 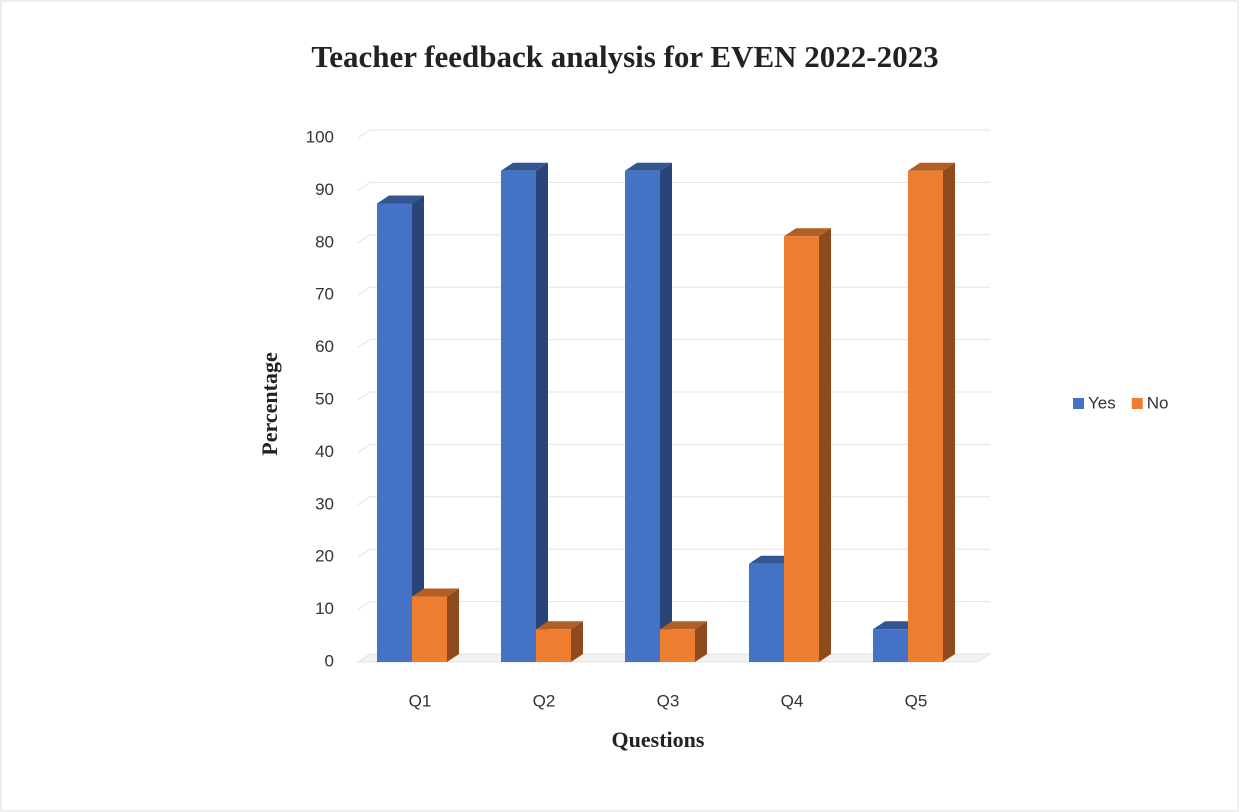 I want to click on x-tick-label: Q2, so click(x=544, y=700).